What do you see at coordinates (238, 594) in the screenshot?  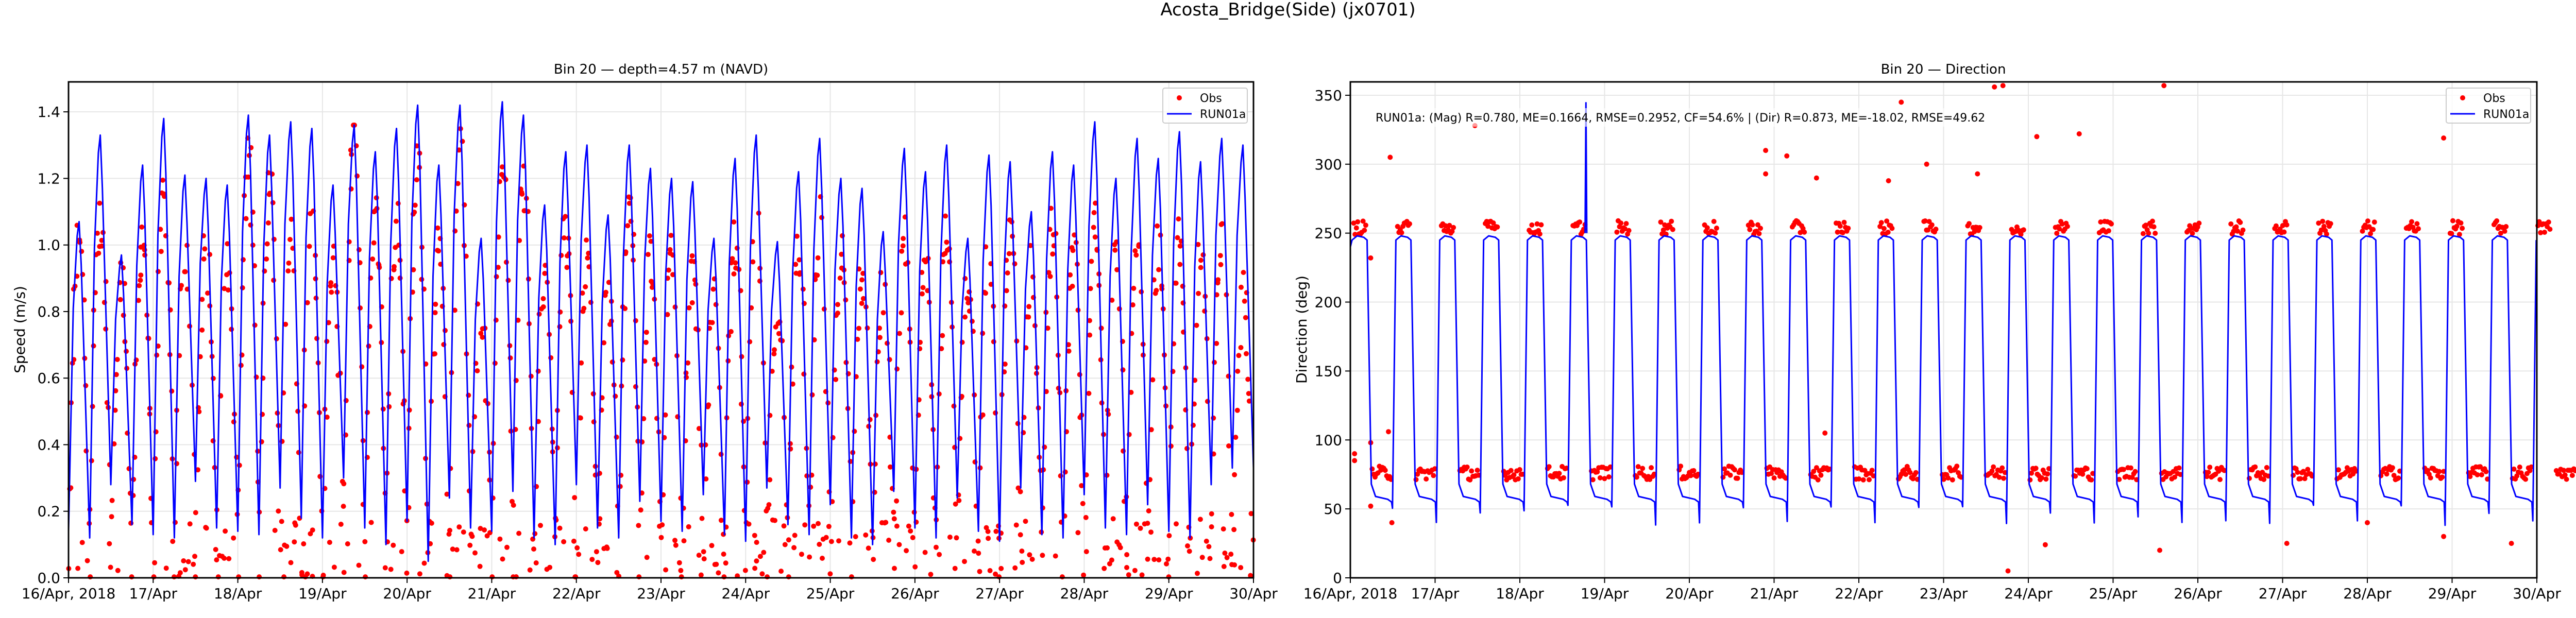 I see `x-tick-label: 18/Apr` at bounding box center [238, 594].